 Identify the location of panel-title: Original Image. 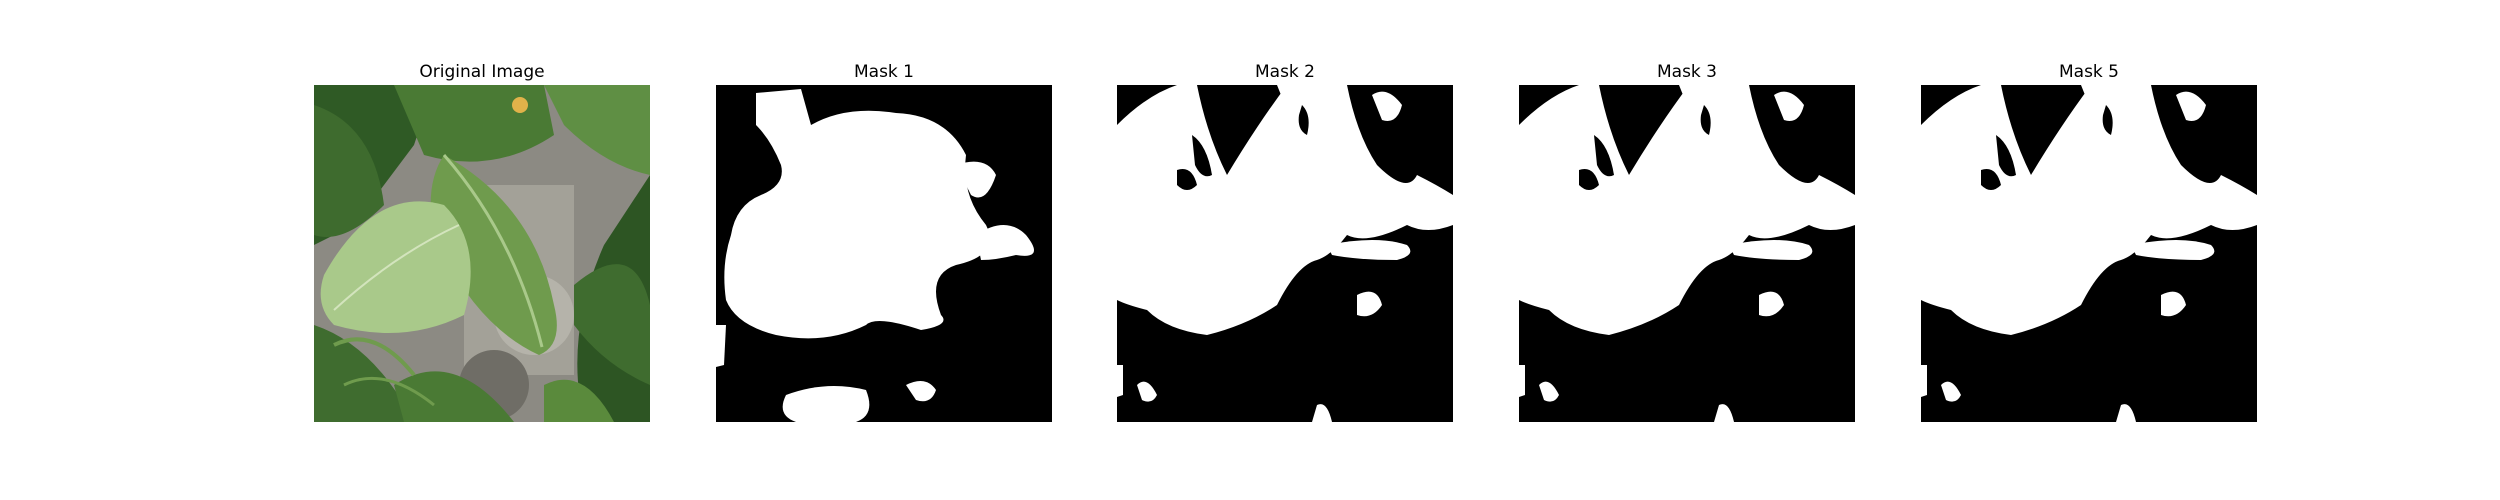
(482, 72).